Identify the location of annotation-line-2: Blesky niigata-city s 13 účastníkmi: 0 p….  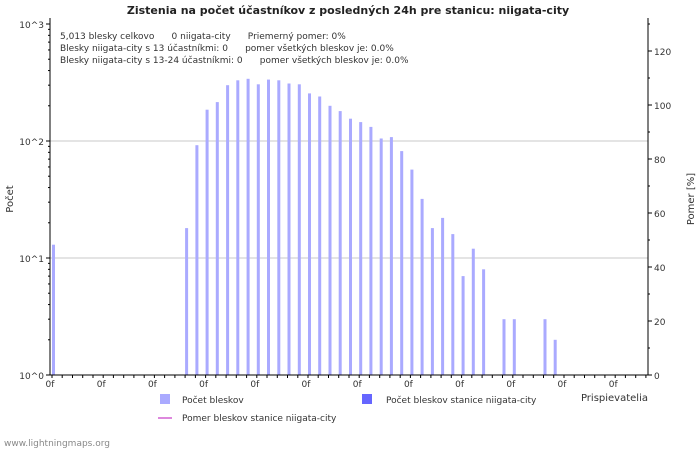
(227, 48).